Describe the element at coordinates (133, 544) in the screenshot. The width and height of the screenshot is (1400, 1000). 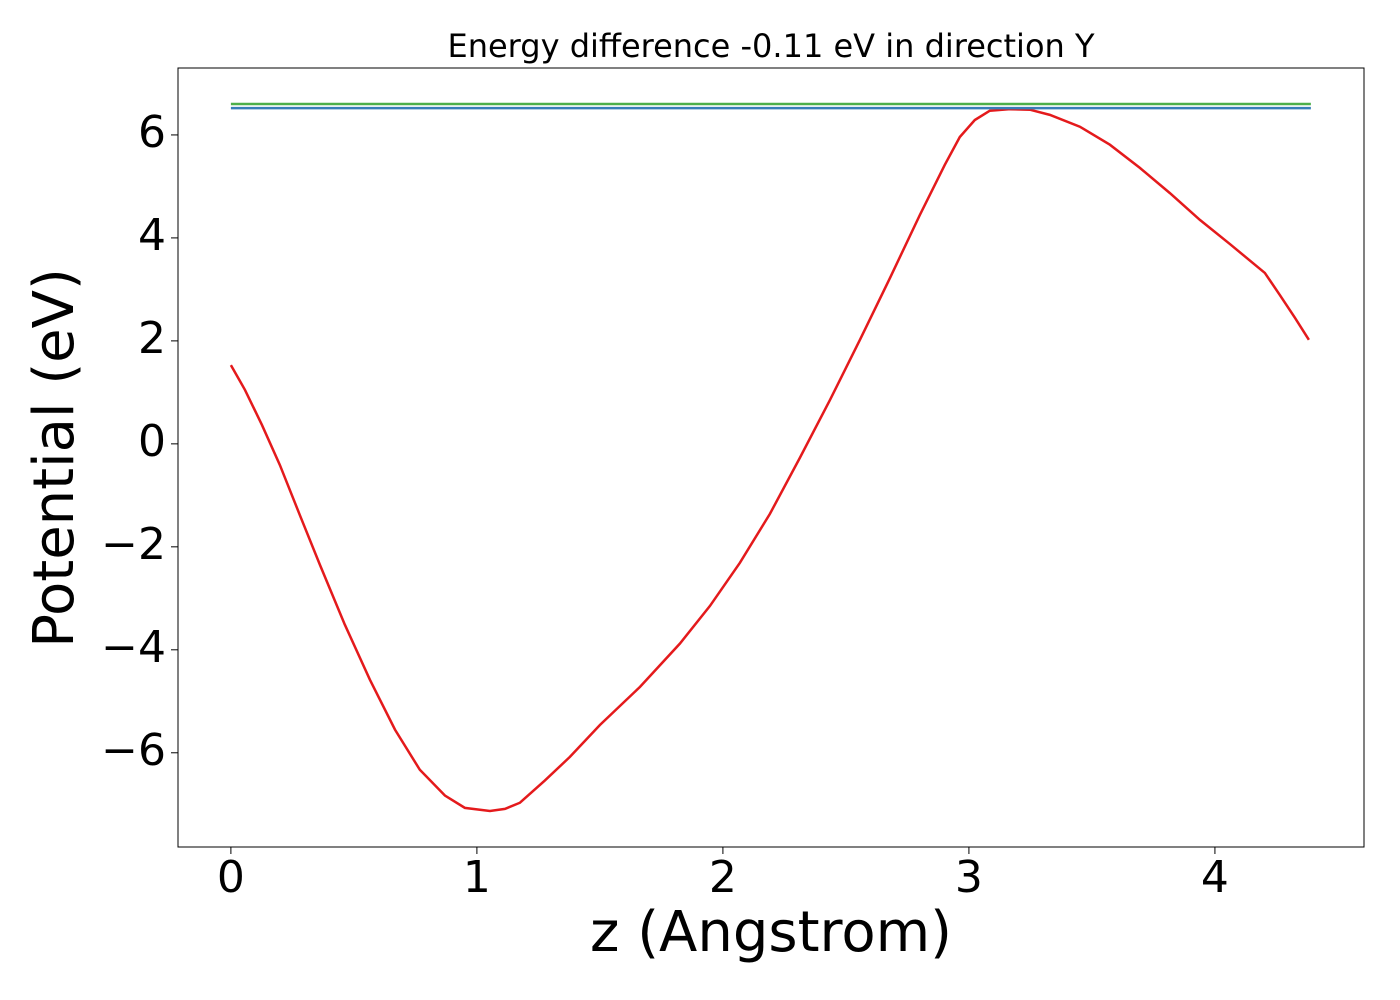
I see `y-tick-label: −2` at that location.